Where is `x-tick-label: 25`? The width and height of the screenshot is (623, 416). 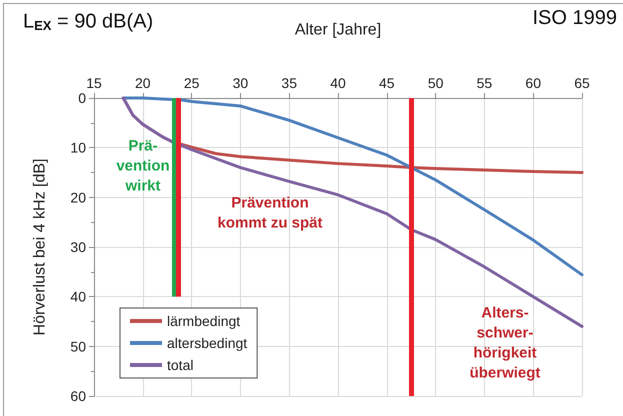
x-tick-label: 25 is located at coordinates (192, 83).